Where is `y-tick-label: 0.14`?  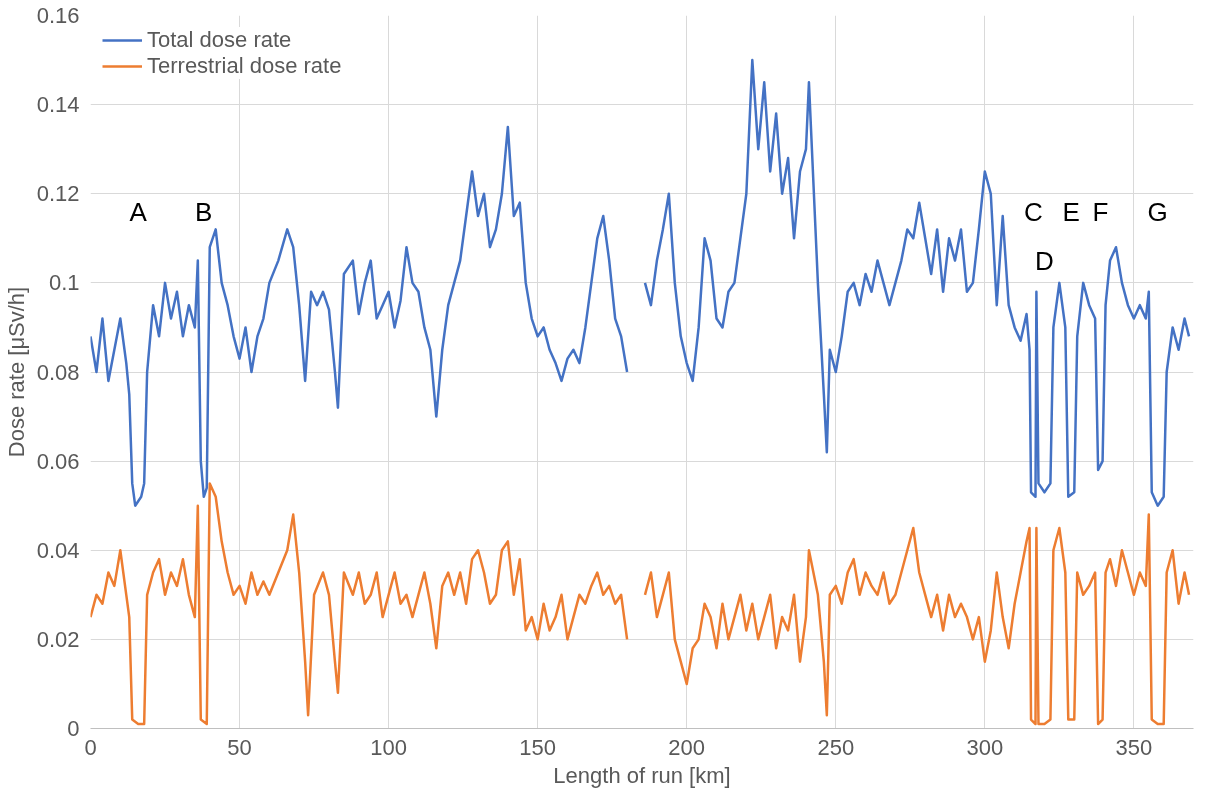
y-tick-label: 0.14 is located at coordinates (58, 105).